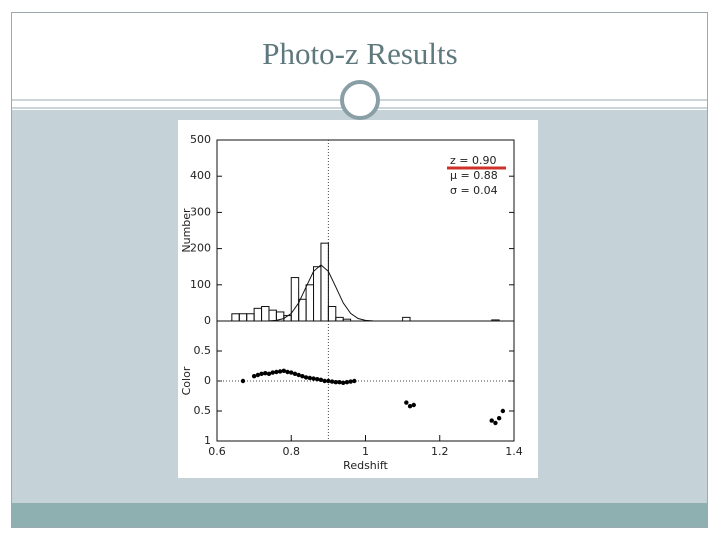 The image size is (720, 540). Describe the element at coordinates (473, 160) in the screenshot. I see `annotation: z = 0.90` at that location.